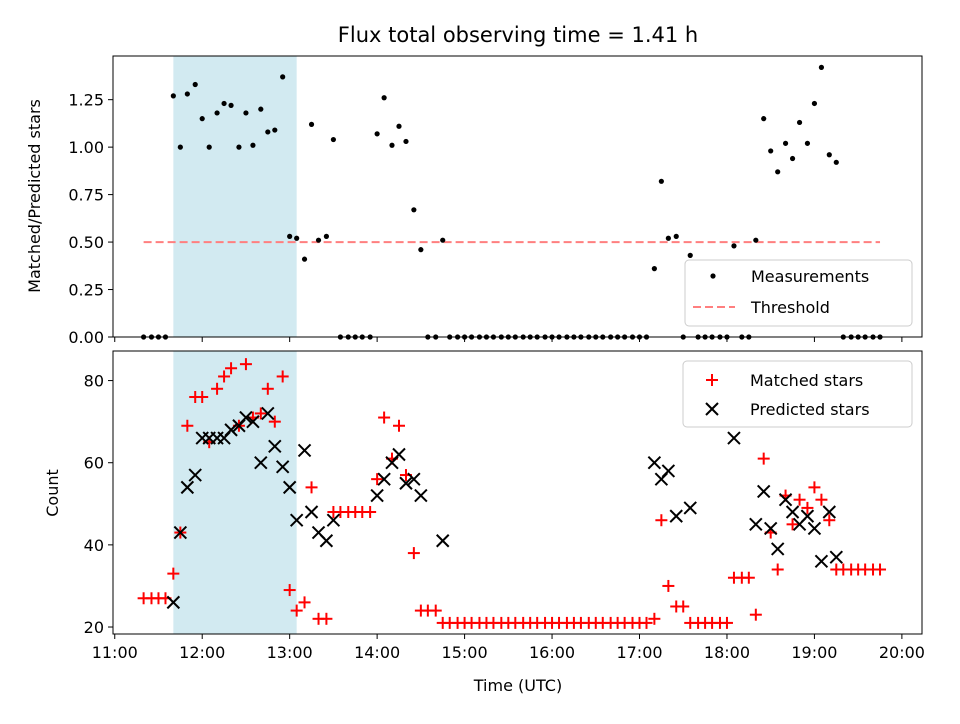  I want to click on x-tick-label: 13:00, so click(290, 652).